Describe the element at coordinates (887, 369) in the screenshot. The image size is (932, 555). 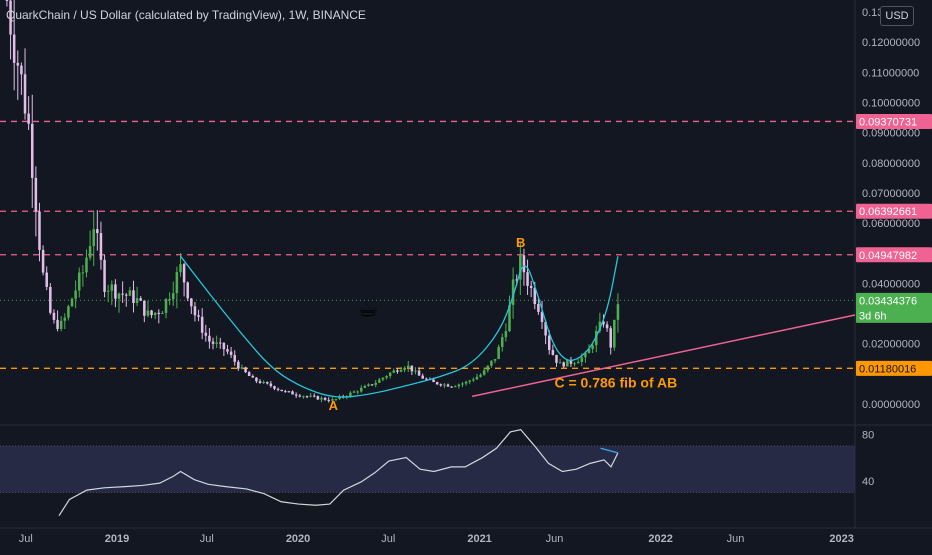
I see `price-label-text: 0.01180016` at that location.